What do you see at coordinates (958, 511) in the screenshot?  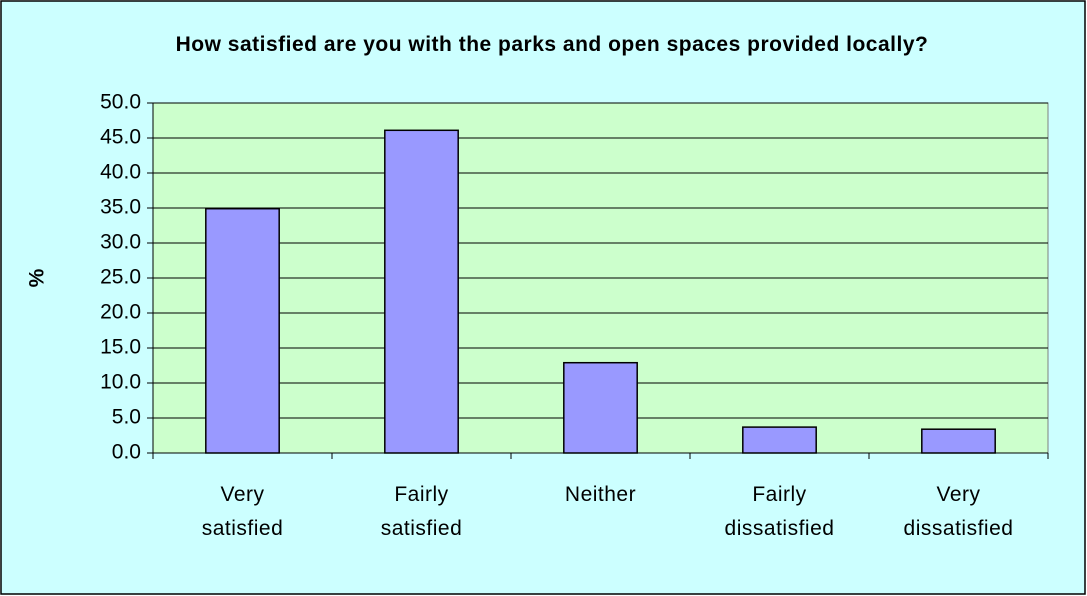 I see `x-tick-label: Very dissatisfied` at bounding box center [958, 511].